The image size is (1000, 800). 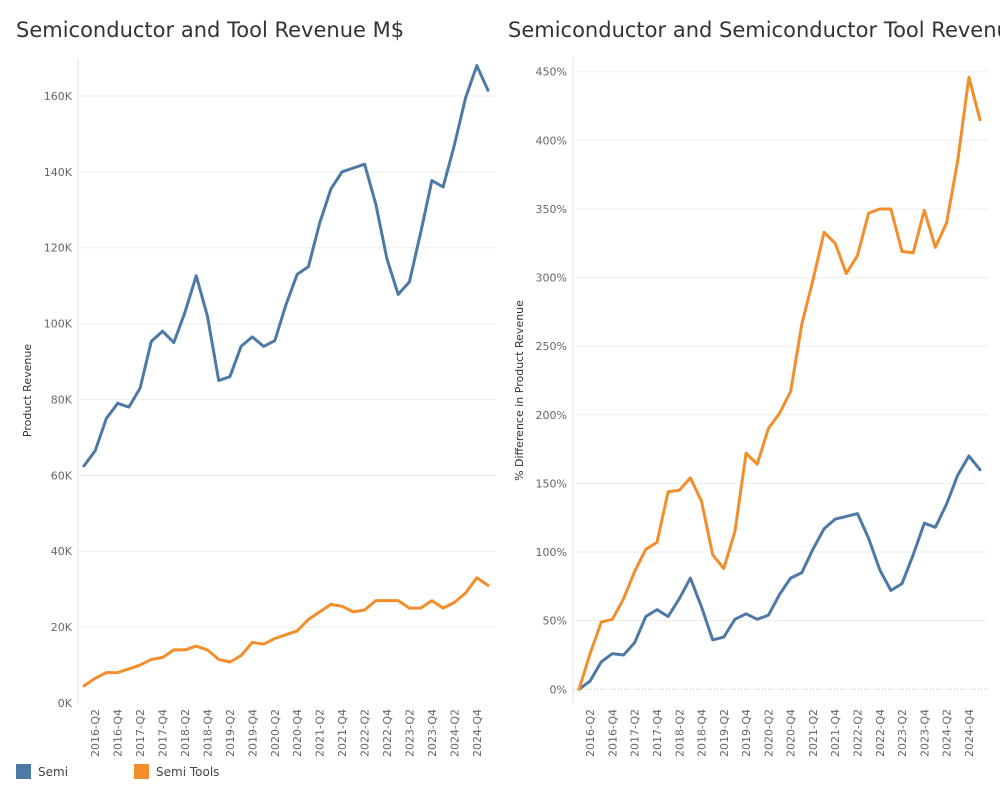 What do you see at coordinates (286, 632) in the screenshot?
I see `series-line-semi-tools` at bounding box center [286, 632].